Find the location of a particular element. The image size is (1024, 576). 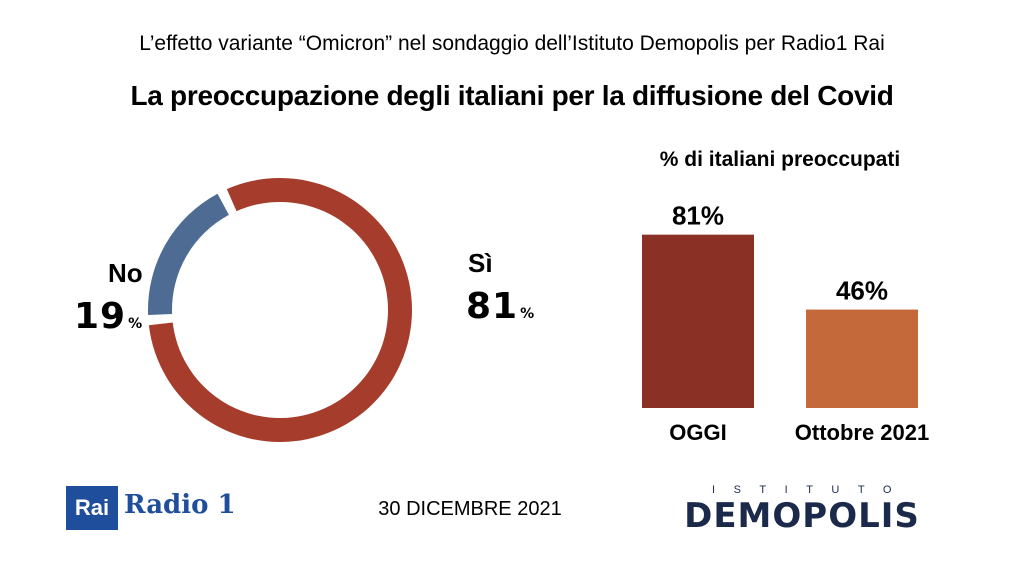

bar-chart-title: % di italiani preoccupati is located at coordinates (780, 159).